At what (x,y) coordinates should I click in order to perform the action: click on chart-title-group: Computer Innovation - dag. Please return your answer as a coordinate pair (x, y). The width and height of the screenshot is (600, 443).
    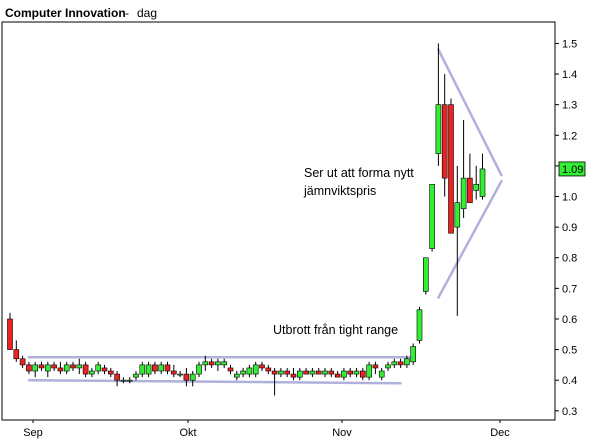
    Looking at the image, I should click on (81, 13).